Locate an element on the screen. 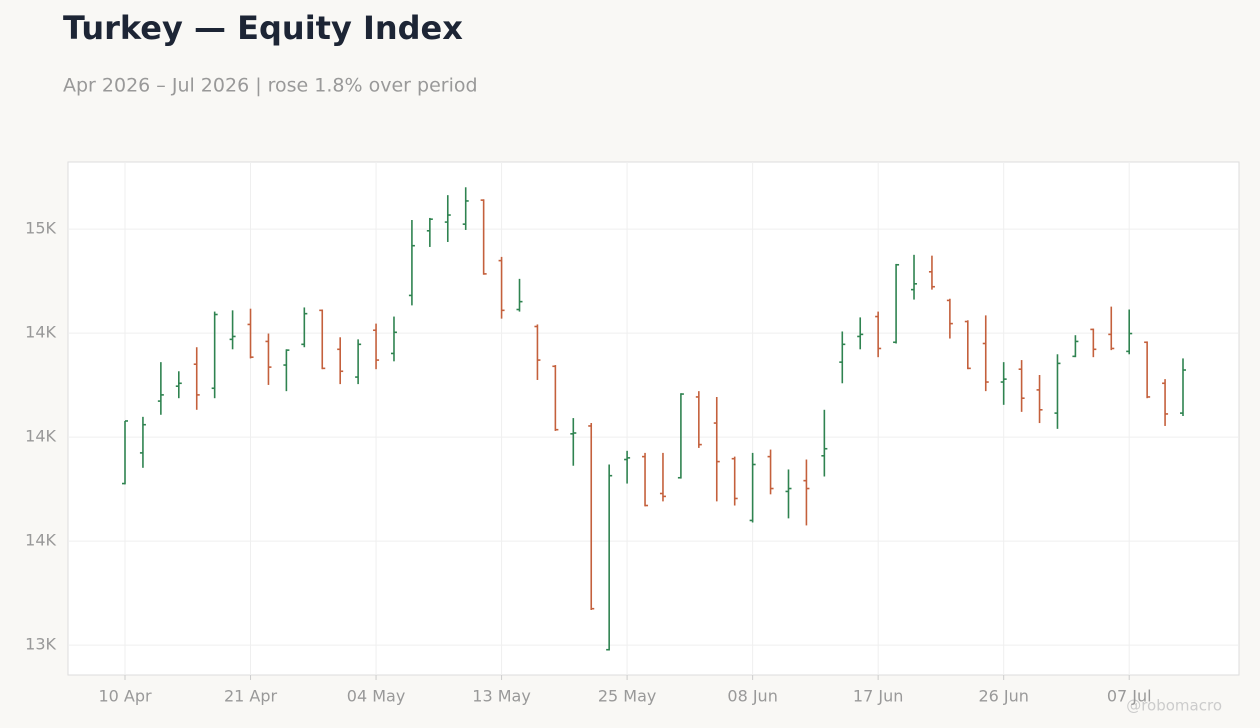  y-tick-label: 13K is located at coordinates (40, 644).